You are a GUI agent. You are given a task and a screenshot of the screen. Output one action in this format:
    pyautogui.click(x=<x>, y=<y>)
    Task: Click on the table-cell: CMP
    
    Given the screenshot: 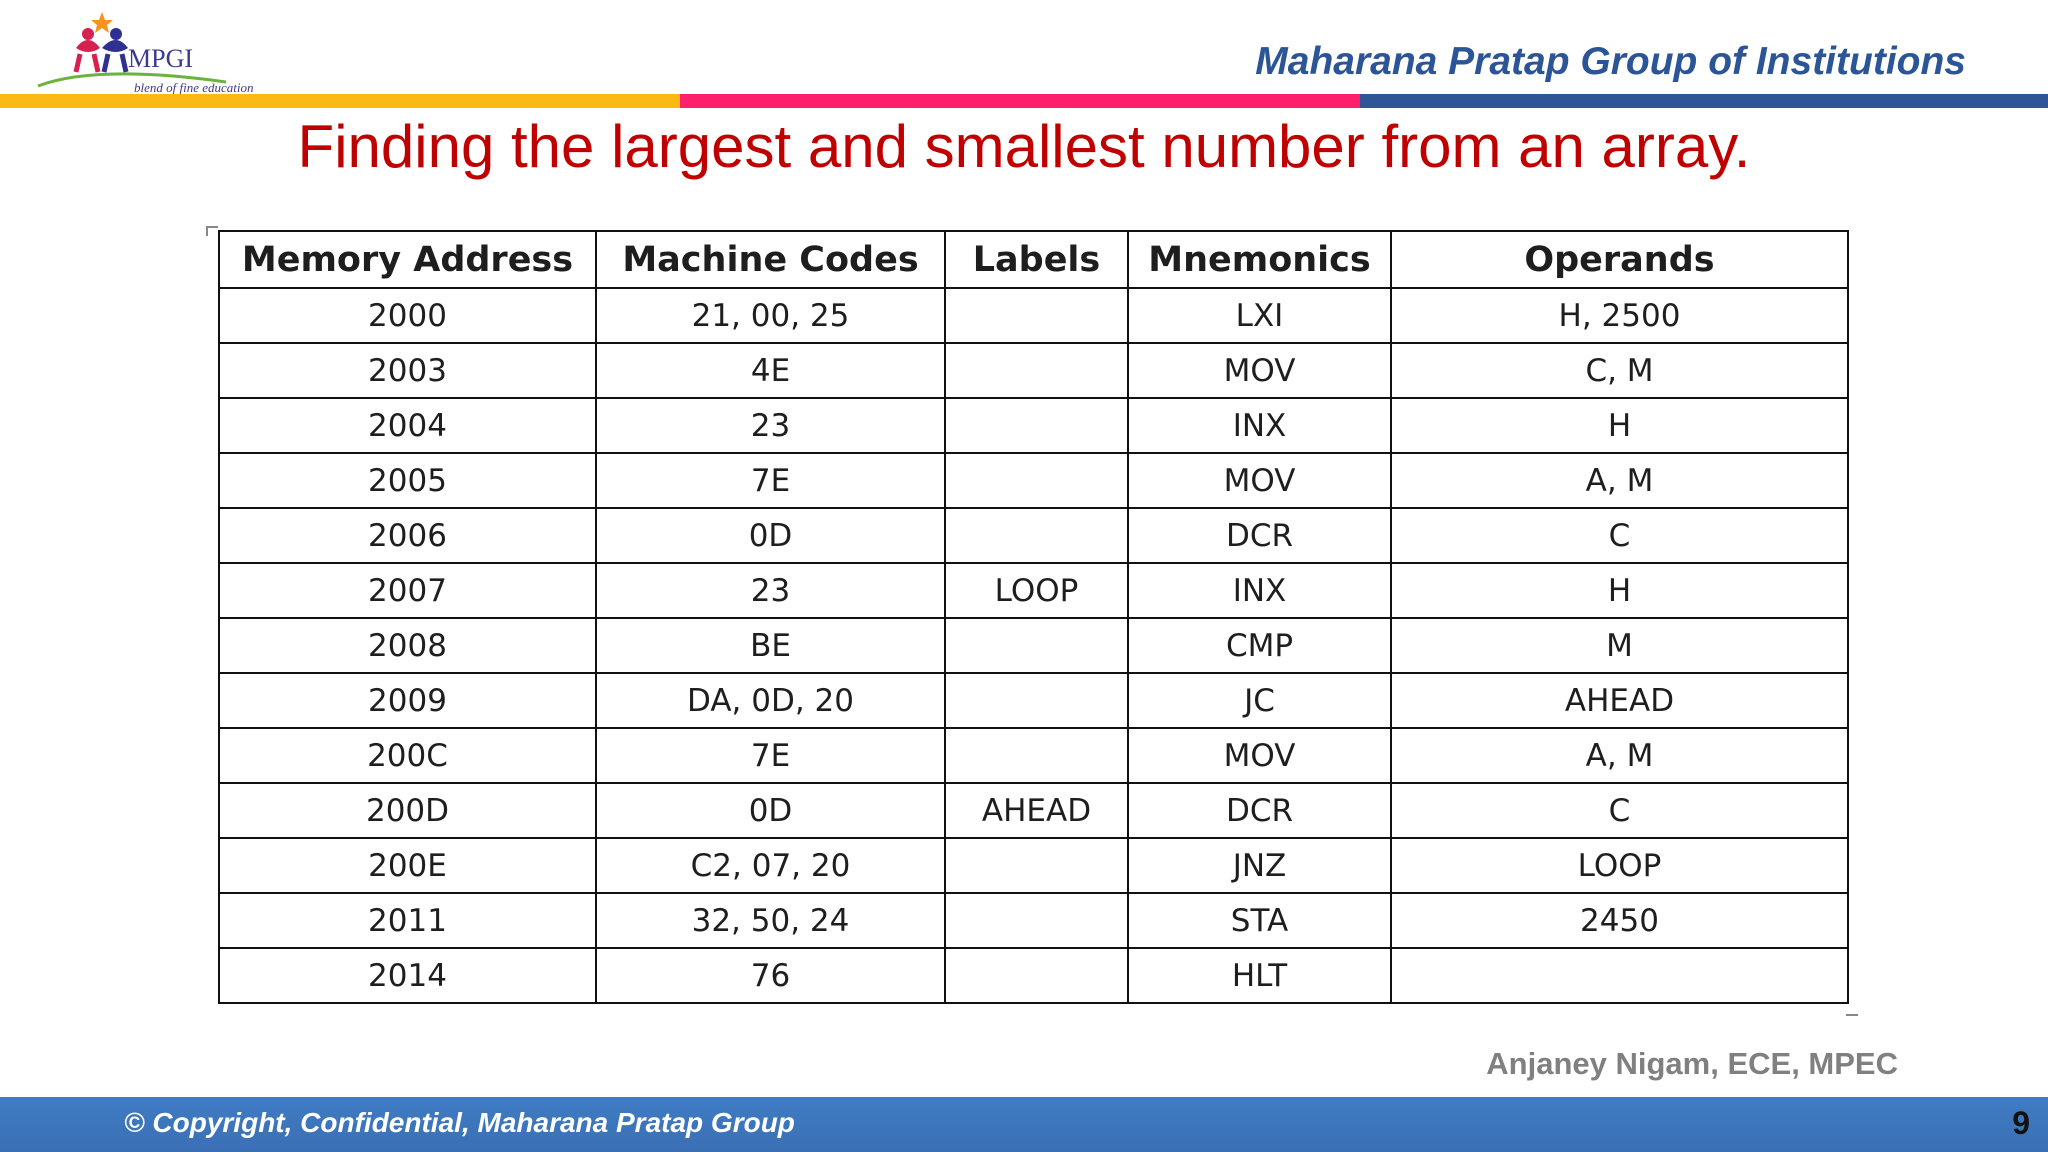 What is the action you would take?
    pyautogui.click(x=1259, y=645)
    